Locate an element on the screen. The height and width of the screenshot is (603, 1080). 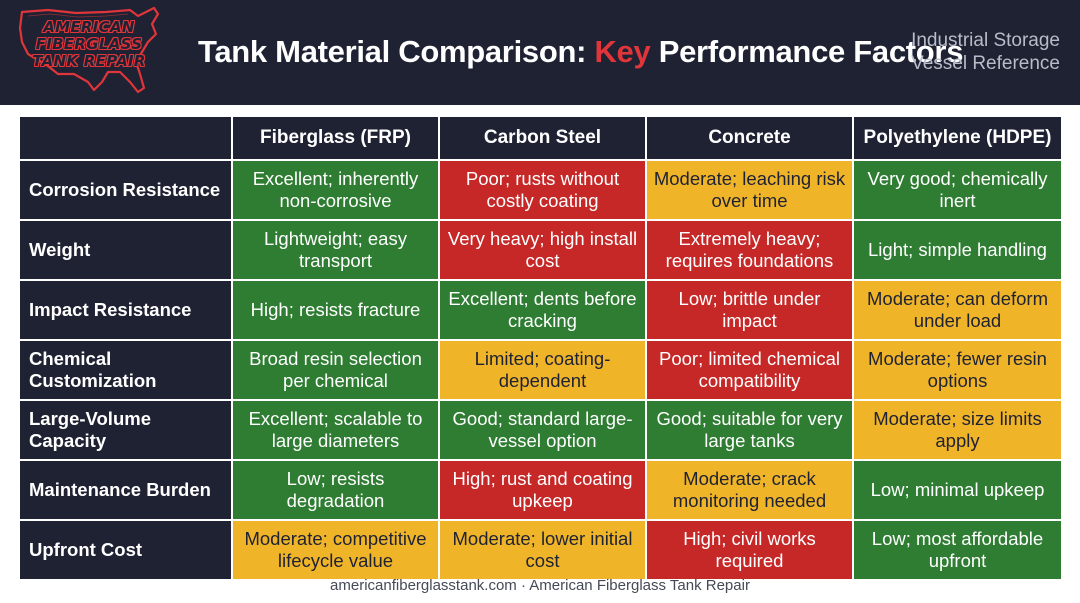
table-cell: Broad resin selection per chemical is located at coordinates (335, 370).